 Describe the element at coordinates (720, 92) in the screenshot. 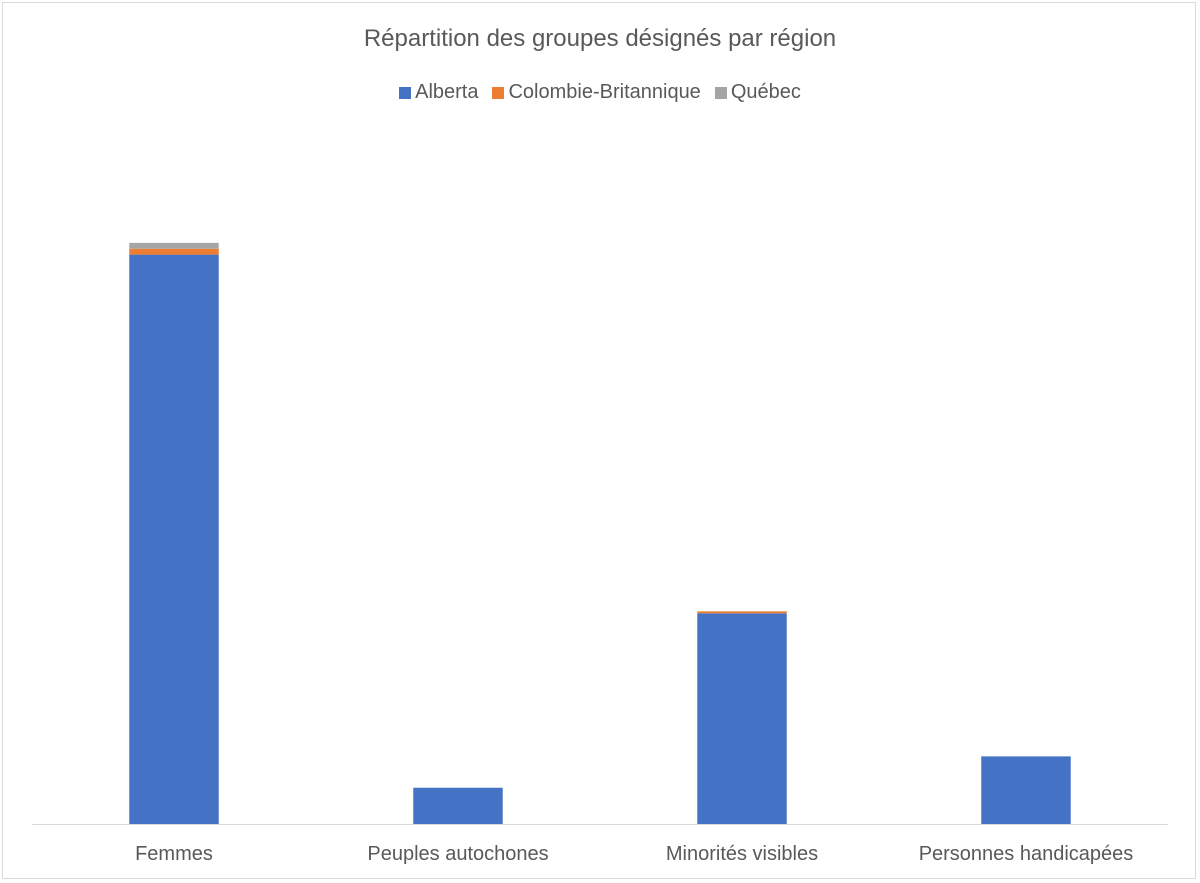

I see `legend-swatch-quebec` at that location.